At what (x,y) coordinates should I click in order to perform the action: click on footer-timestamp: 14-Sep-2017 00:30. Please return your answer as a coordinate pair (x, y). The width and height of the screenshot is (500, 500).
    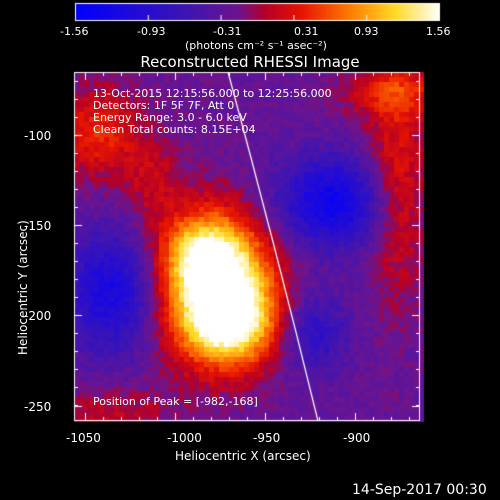
    Looking at the image, I should click on (419, 490).